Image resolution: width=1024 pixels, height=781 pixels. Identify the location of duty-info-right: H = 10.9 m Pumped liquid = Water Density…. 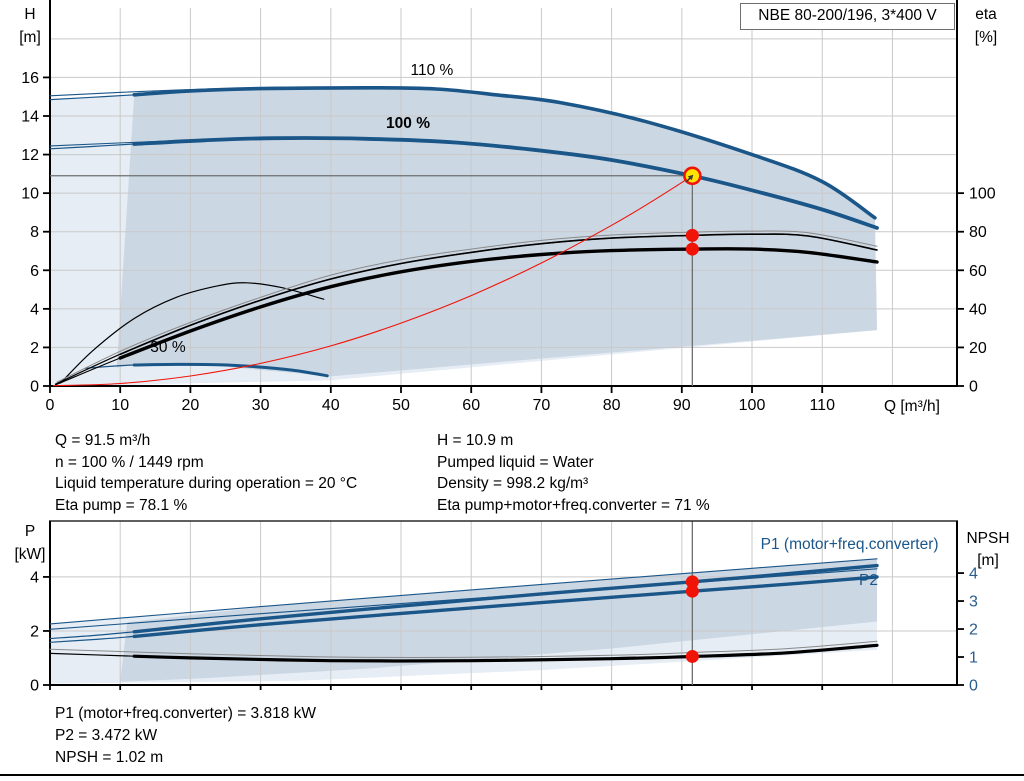
(573, 473).